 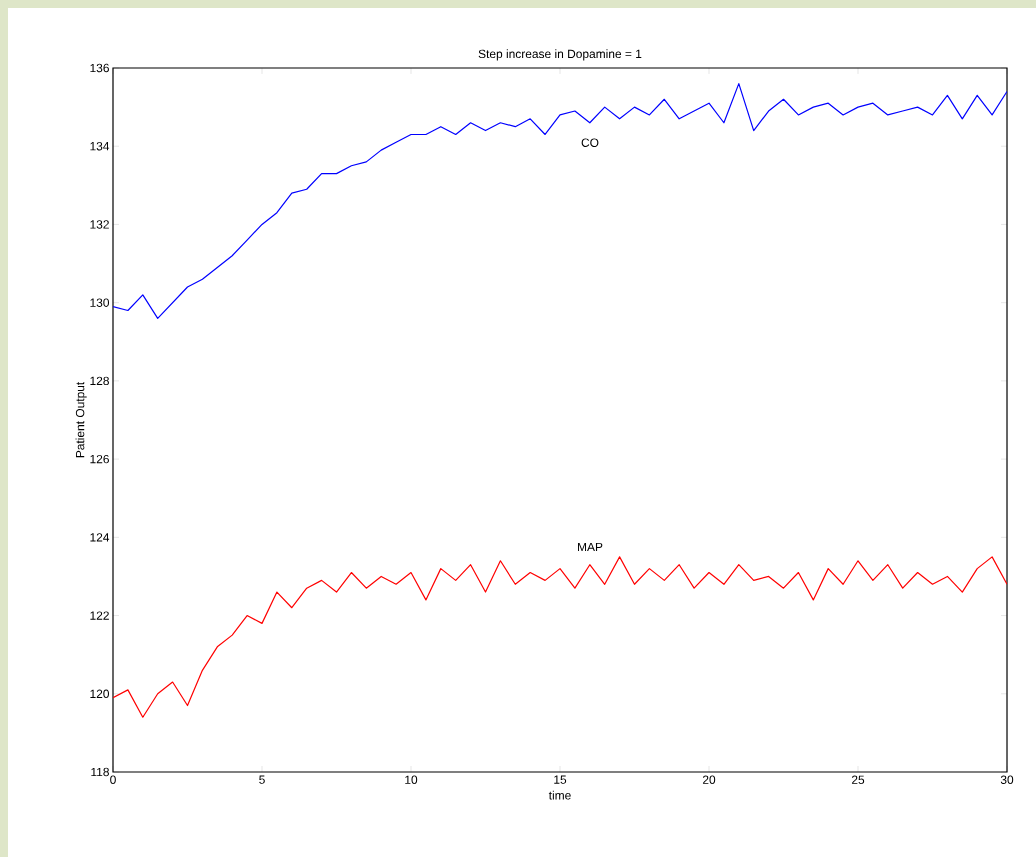 I want to click on y-tick-label: 132, so click(x=99, y=224).